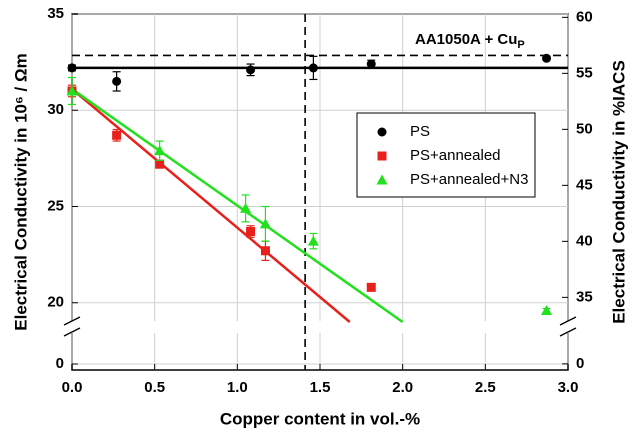 The height and width of the screenshot is (437, 637). Describe the element at coordinates (568, 387) in the screenshot. I see `x-tick-label: 3.0` at that location.